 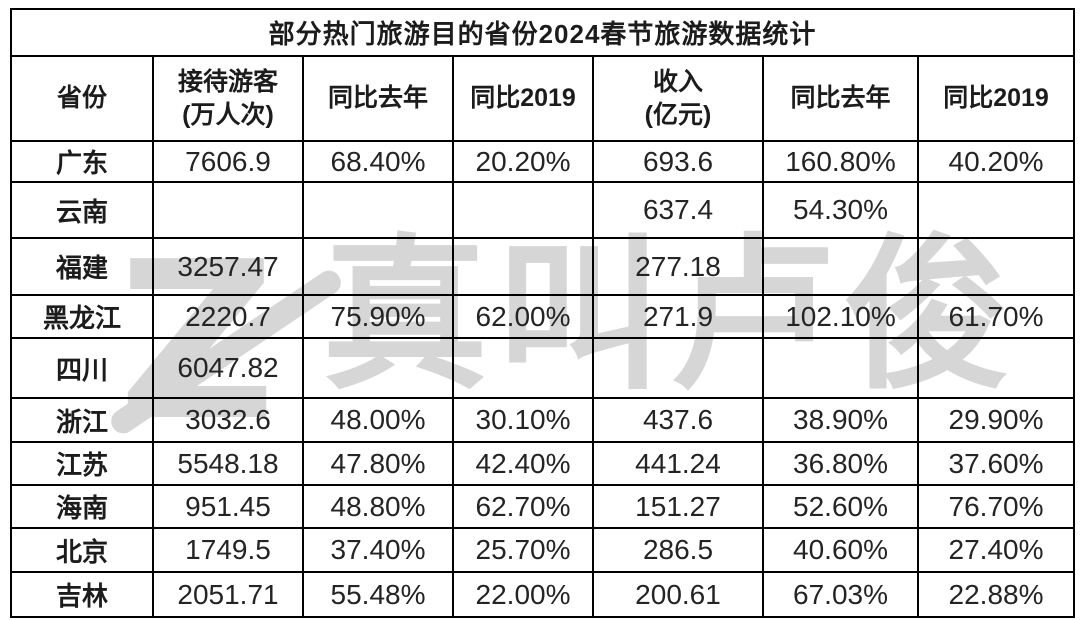 I want to click on value-cell: 62.00%, so click(x=523, y=316).